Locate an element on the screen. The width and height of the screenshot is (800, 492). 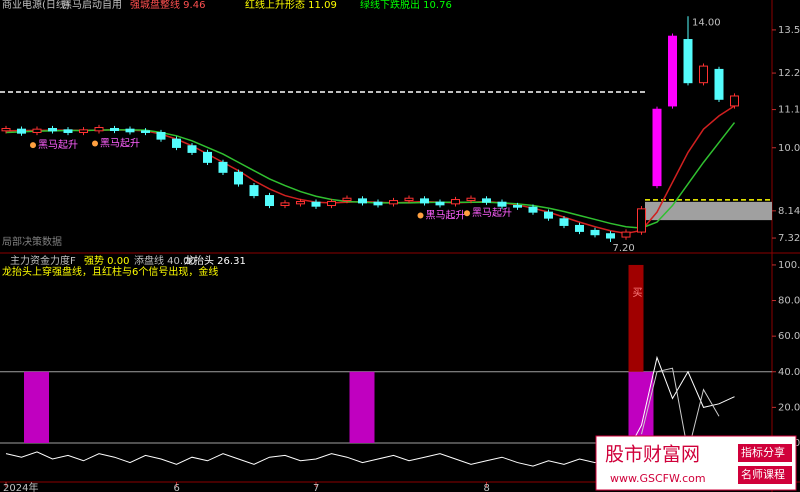
y-tick-label: 12.29 is located at coordinates (789, 73).